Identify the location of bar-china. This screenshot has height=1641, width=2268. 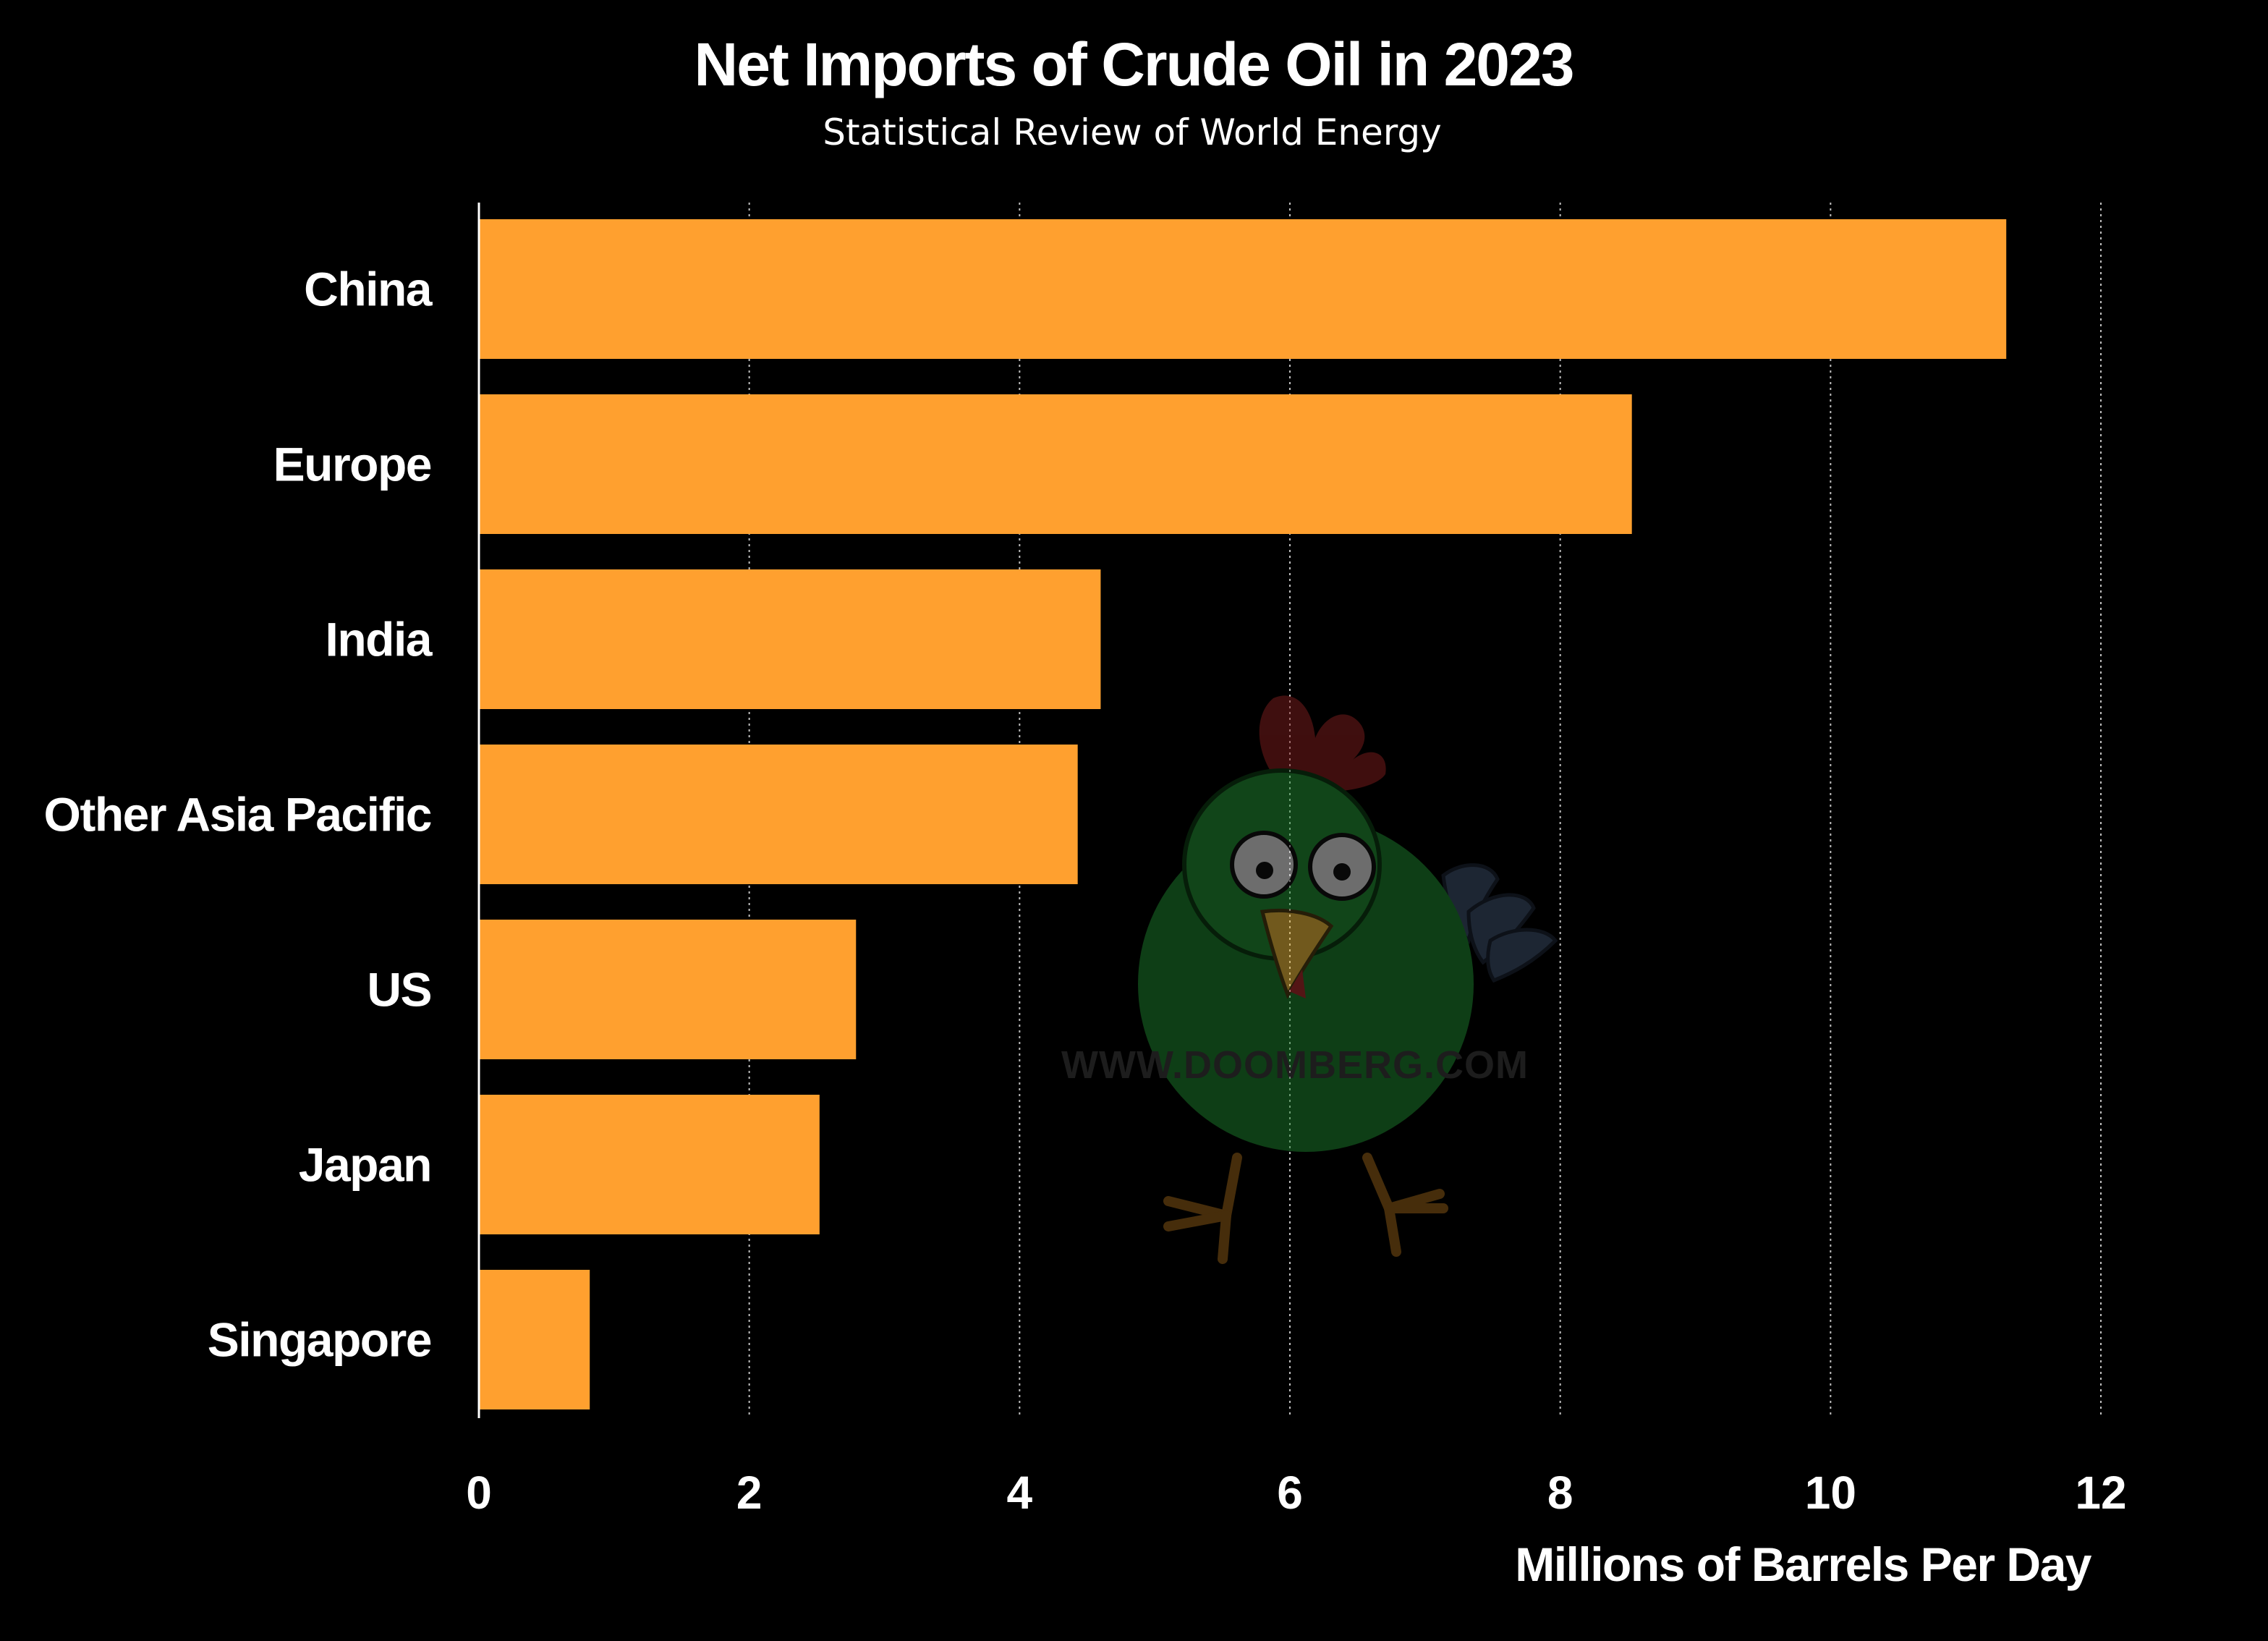
(1243, 289).